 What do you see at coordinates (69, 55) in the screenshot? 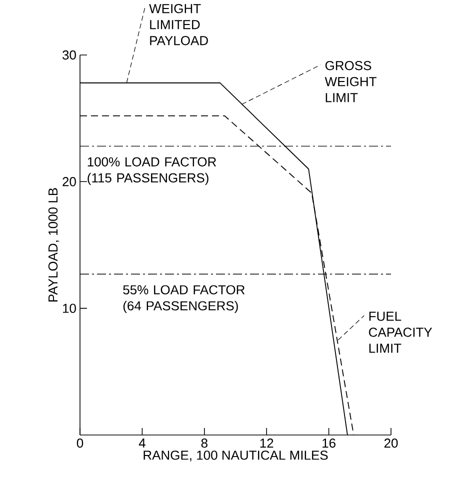
I see `y-tick-label: 30` at bounding box center [69, 55].